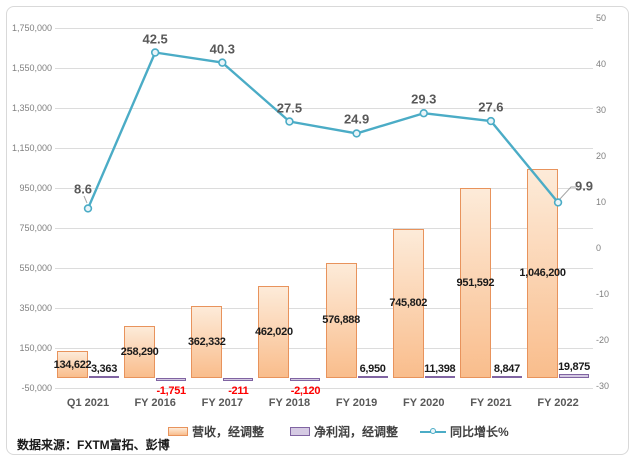 The height and width of the screenshot is (467, 635). I want to click on growth-point-label: 8.6, so click(83, 189).